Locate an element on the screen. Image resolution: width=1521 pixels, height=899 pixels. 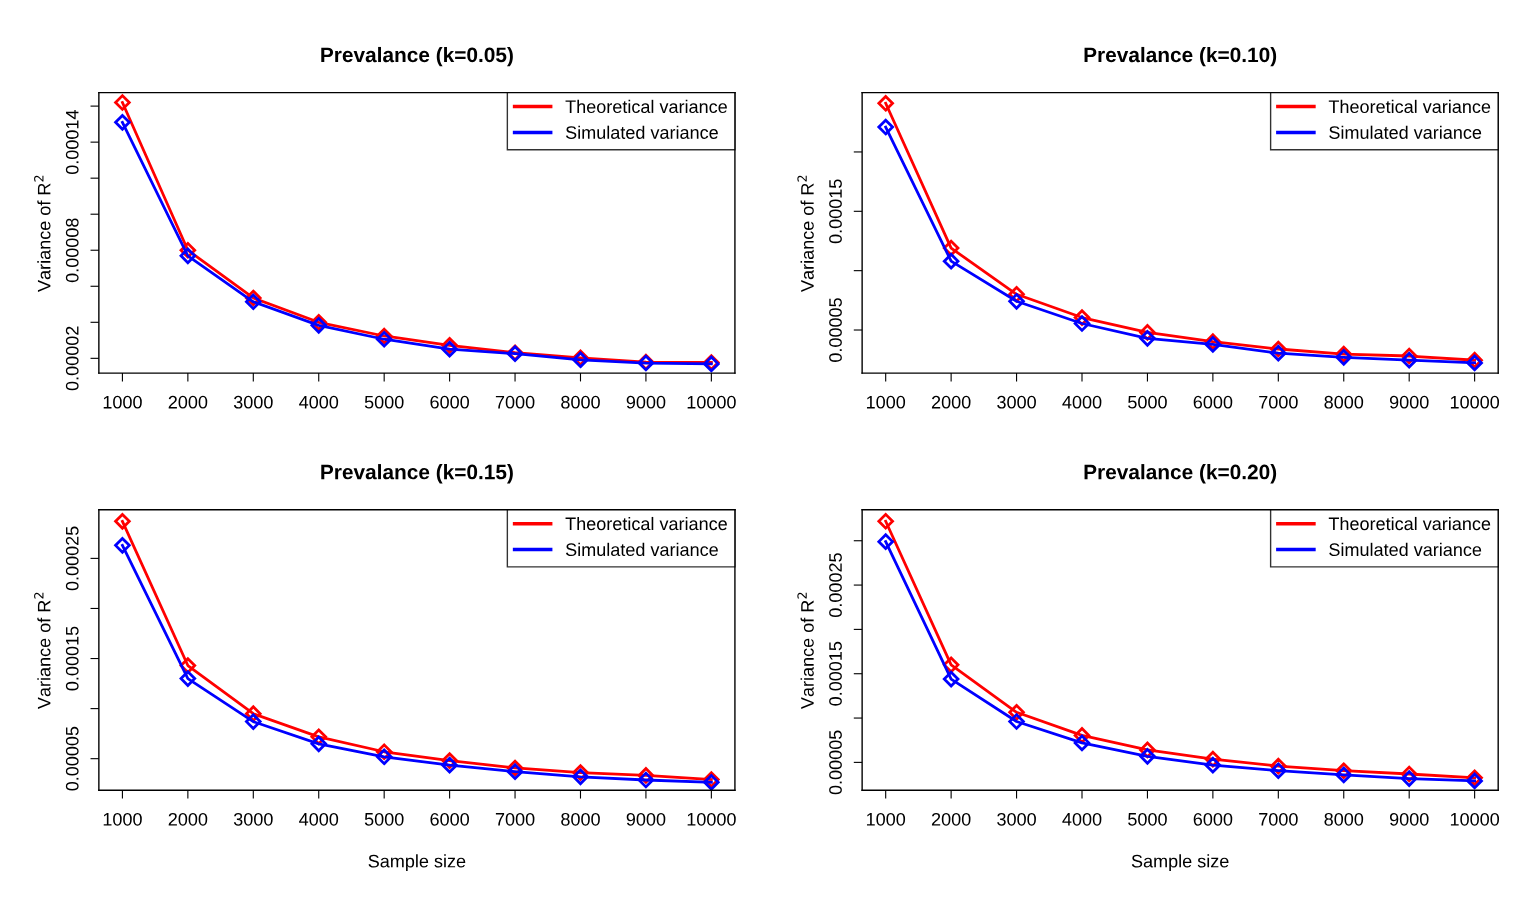
chart-title: Prevalance (k=0.20) is located at coordinates (1180, 474).